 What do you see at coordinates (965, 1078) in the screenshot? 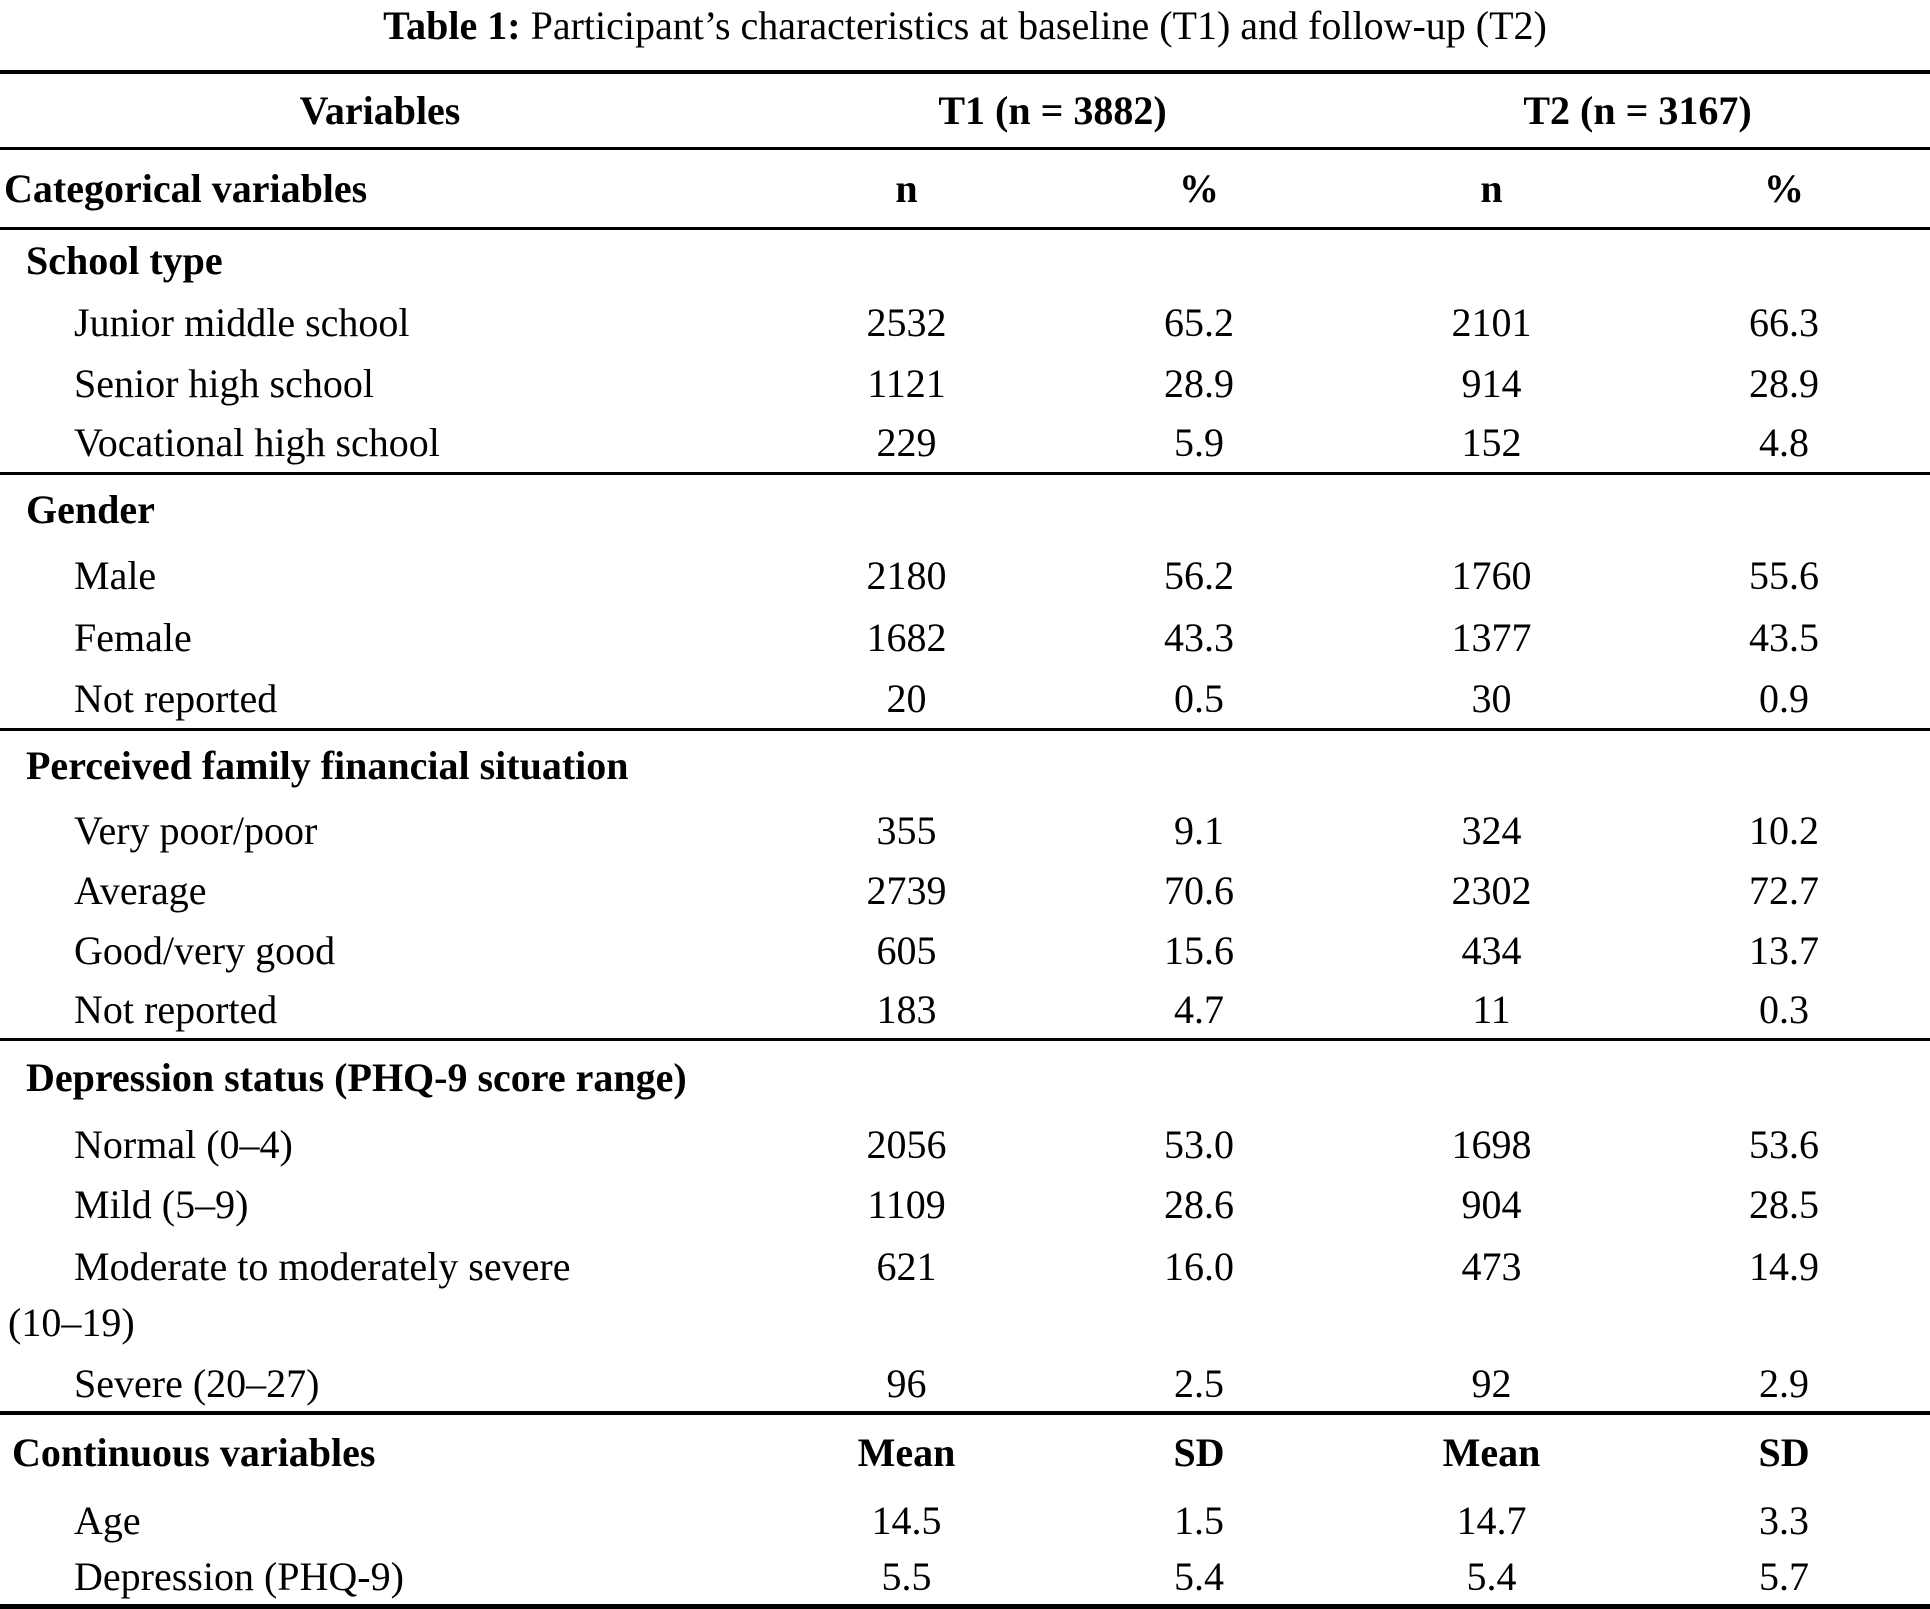
I see `section-header-depression-status: Depression status (PHQ-9 score range)` at bounding box center [965, 1078].